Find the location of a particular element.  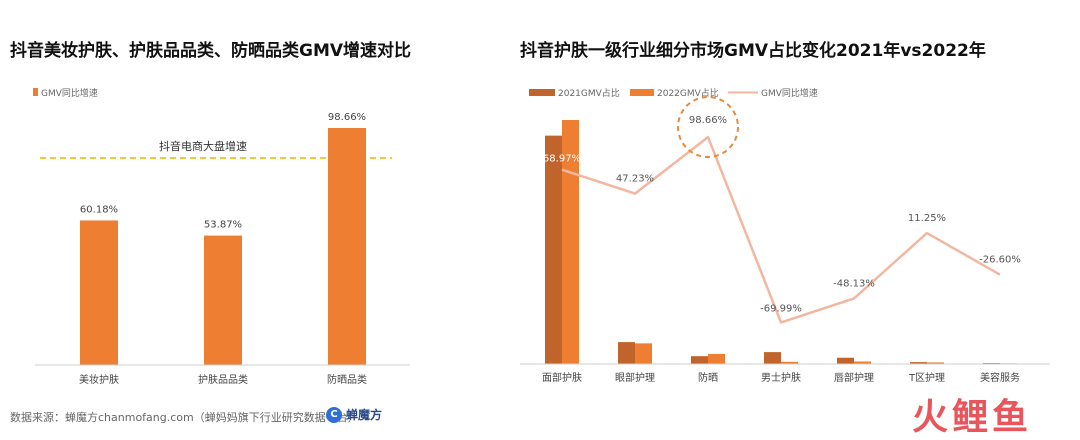

bar-2021-面部护肤 is located at coordinates (553, 249).